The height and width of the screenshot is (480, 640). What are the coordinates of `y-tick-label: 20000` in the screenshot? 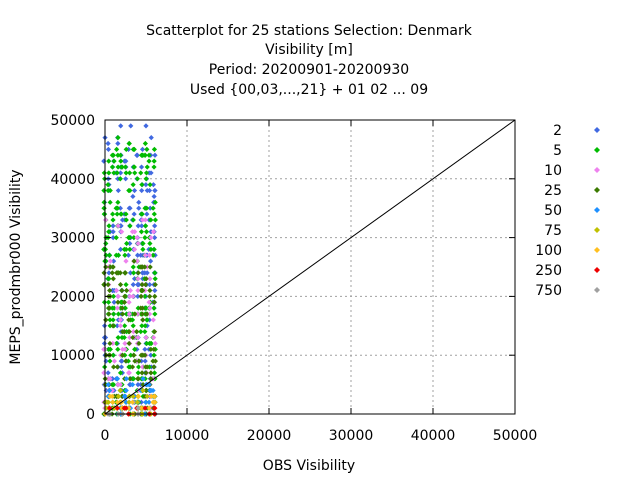 It's located at (72, 297).